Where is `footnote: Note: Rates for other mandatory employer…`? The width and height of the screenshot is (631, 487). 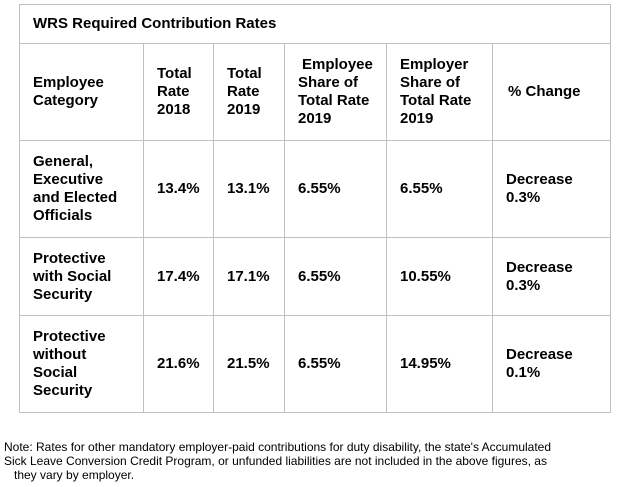 footnote: Note: Rates for other mandatory employer… is located at coordinates (316, 461).